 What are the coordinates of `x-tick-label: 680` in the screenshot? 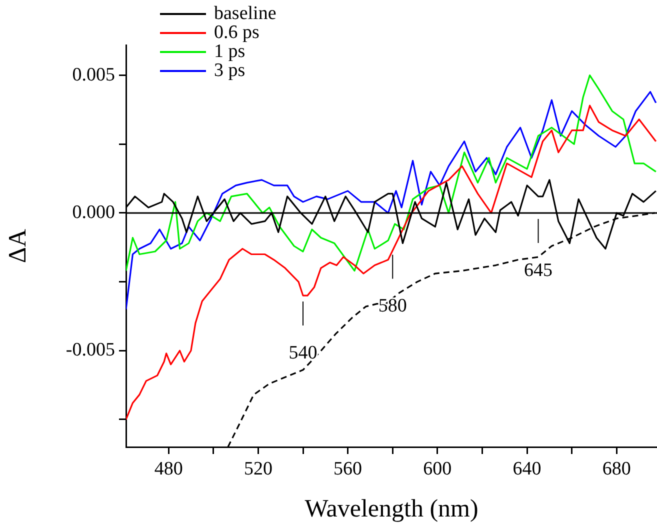 It's located at (616, 469).